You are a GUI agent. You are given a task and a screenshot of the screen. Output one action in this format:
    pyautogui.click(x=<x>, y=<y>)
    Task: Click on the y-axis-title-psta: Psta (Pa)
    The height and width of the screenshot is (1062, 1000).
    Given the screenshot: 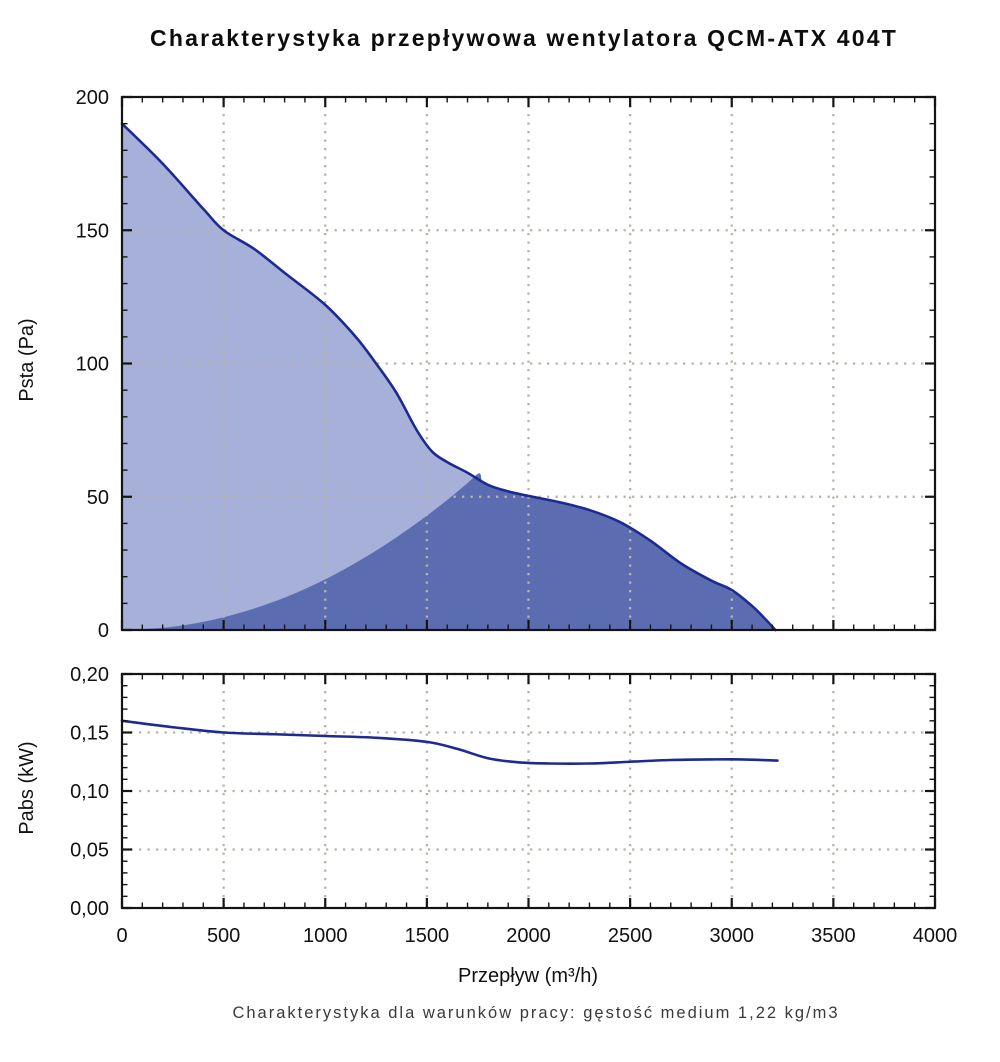 What is the action you would take?
    pyautogui.click(x=27, y=359)
    